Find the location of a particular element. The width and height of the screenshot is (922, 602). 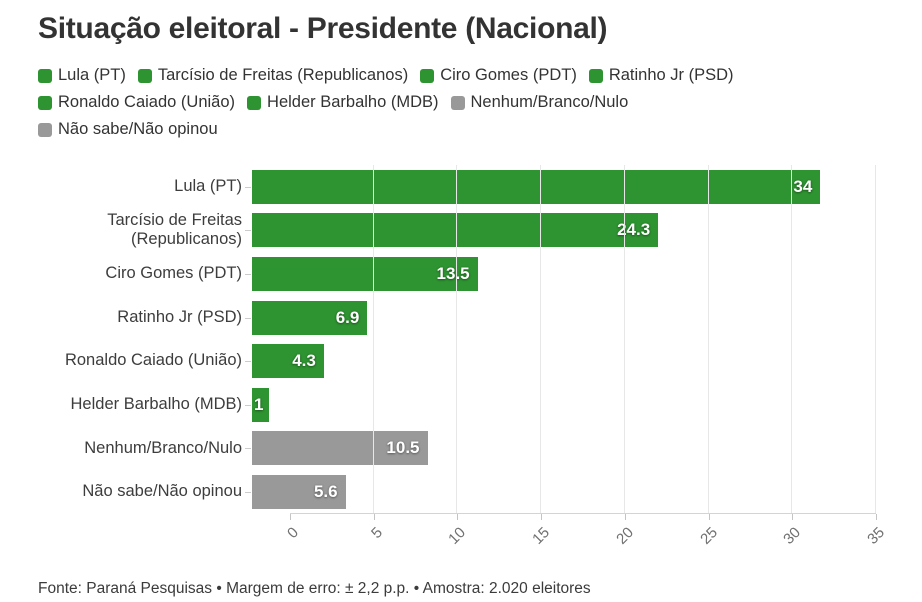

legend-label: Ciro Gomes (PDT) is located at coordinates (508, 75).